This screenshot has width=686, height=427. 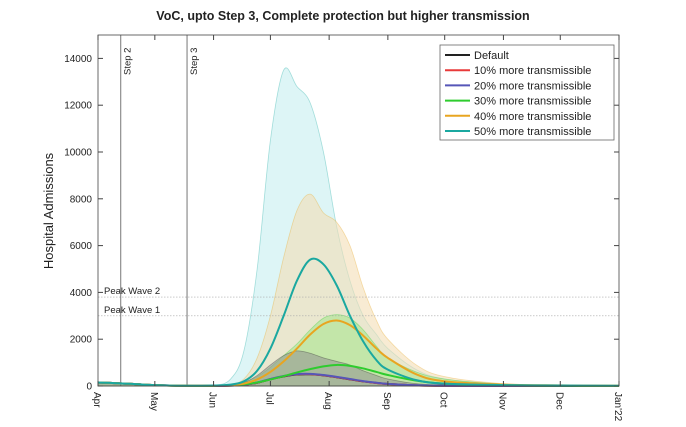 I want to click on x-tick-label: Oct, so click(x=443, y=400).